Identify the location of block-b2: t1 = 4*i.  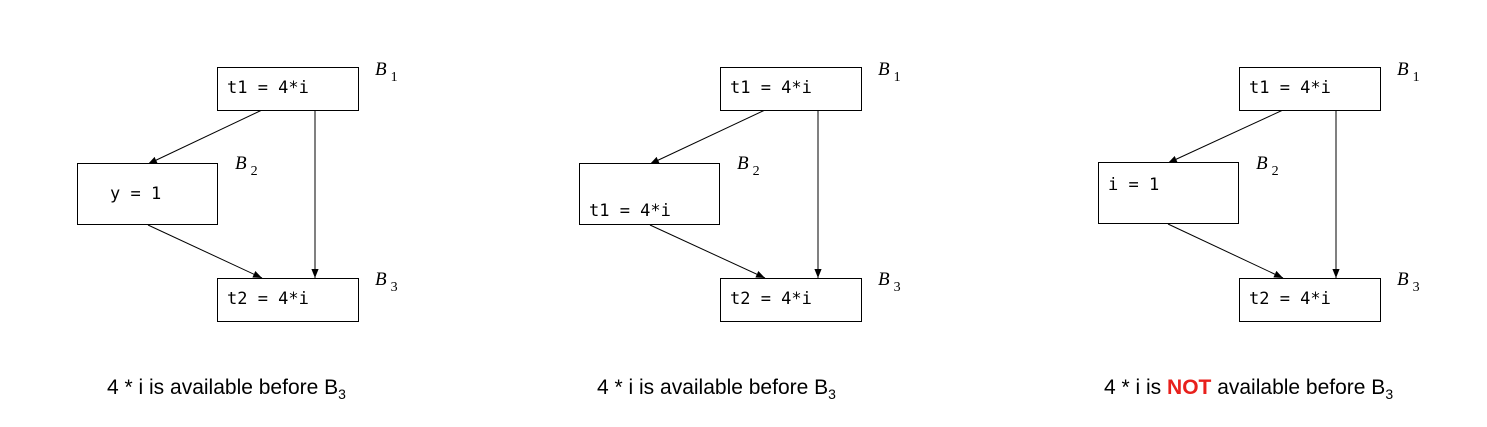
(649, 194).